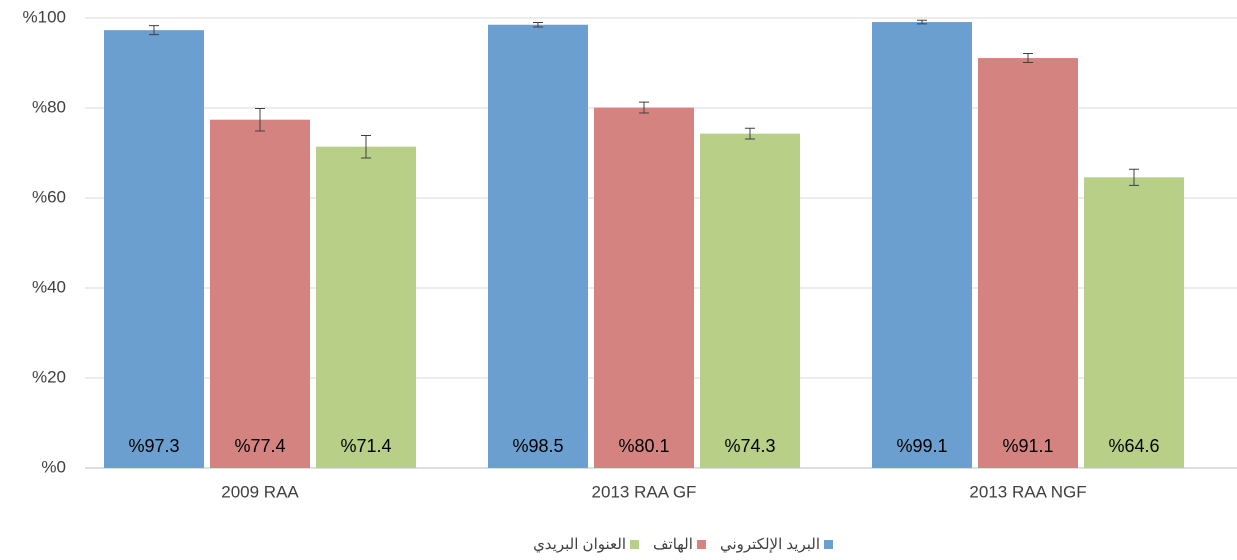 Image resolution: width=1237 pixels, height=560 pixels. What do you see at coordinates (749, 446) in the screenshot?
I see `value-label: %74.3` at bounding box center [749, 446].